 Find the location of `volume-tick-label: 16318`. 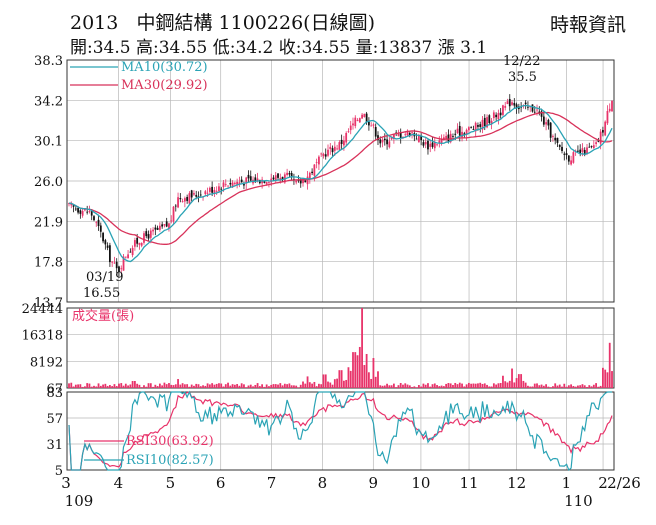

volume-tick-label: 16318 is located at coordinates (42, 336).